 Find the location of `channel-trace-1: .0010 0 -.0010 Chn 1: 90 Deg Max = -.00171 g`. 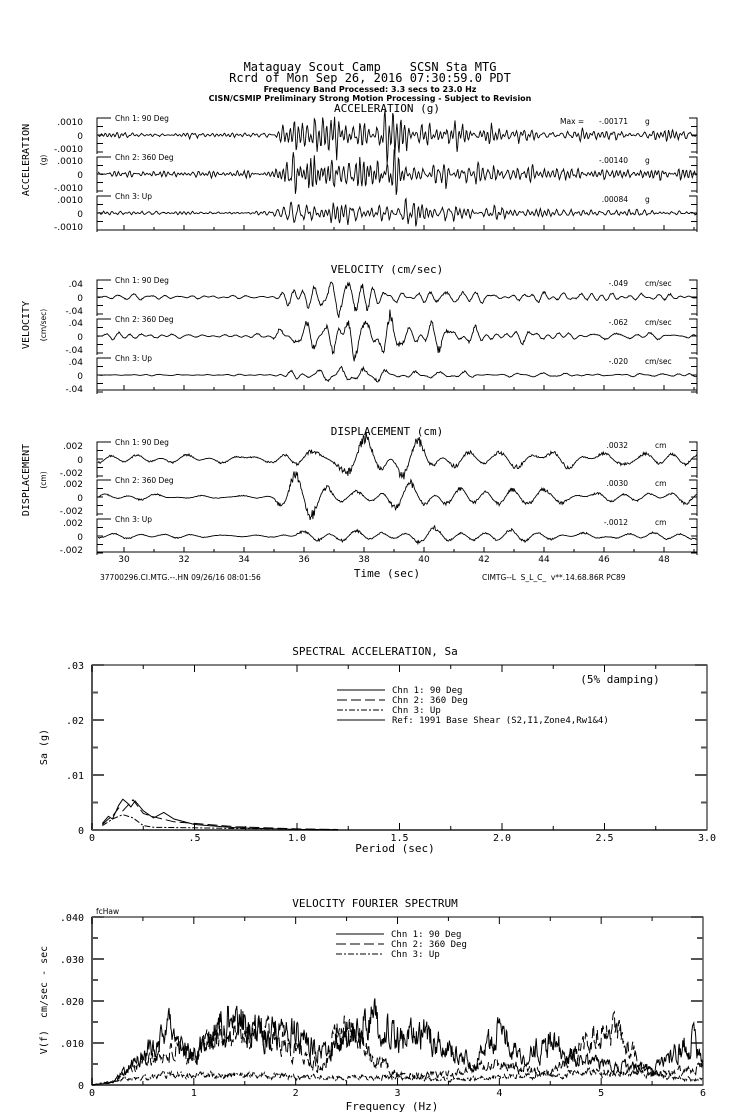

channel-trace-1: .0010 0 -.0010 Chn 1: 90 Deg Max = -.00171 g is located at coordinates (376, 137).